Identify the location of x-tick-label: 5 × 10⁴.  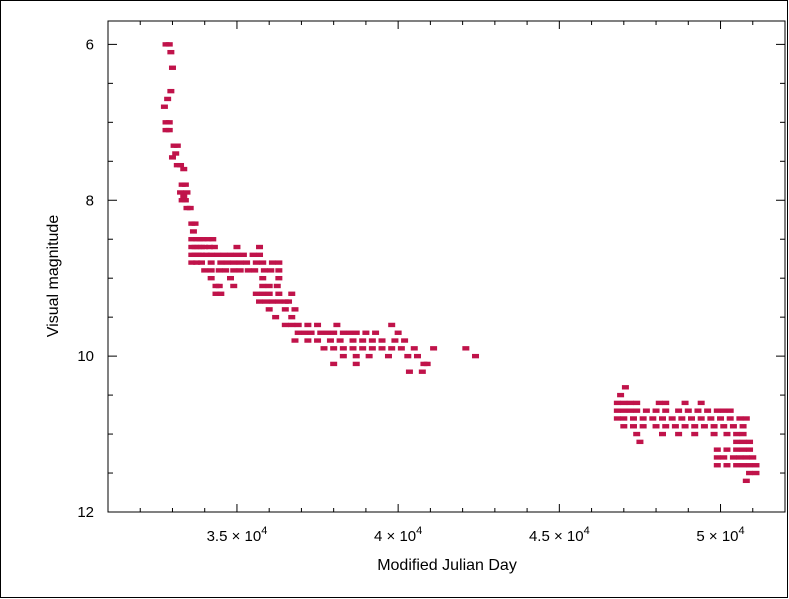
(720, 535).